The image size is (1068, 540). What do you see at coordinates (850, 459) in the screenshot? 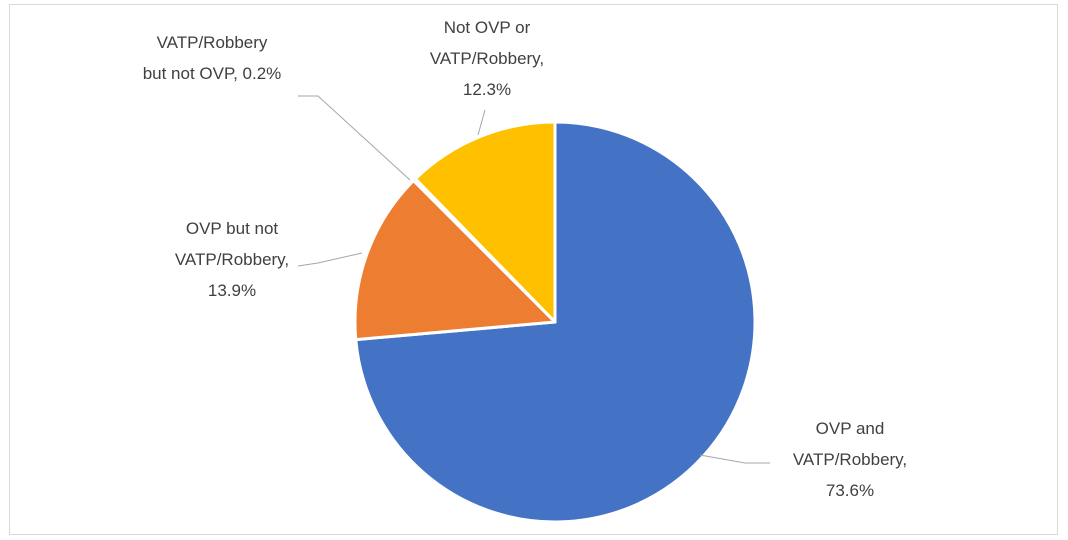
I see `data-label: OVP and VATP/Robbery, 73.6%` at bounding box center [850, 459].